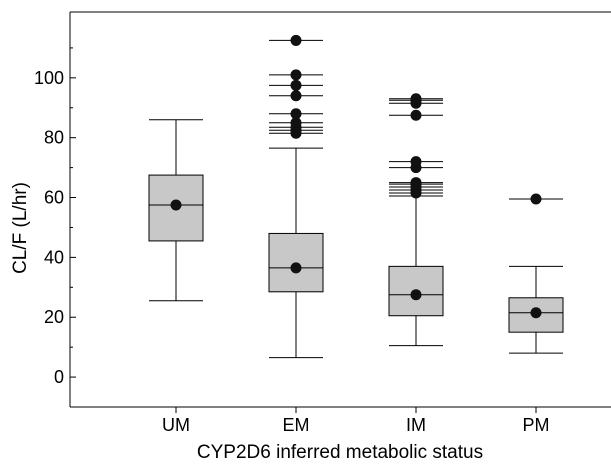 The image size is (611, 465). Describe the element at coordinates (59, 377) in the screenshot. I see `y-tick-label: 0` at that location.